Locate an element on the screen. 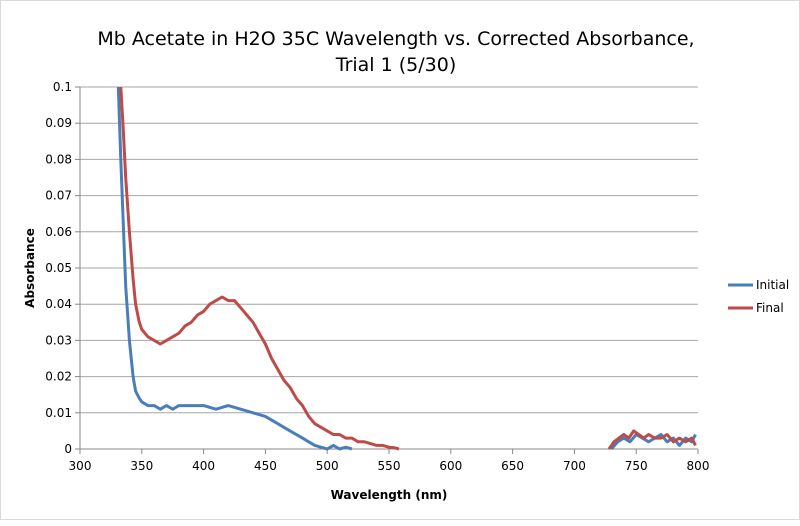  x-tick-label: 650 is located at coordinates (512, 466).